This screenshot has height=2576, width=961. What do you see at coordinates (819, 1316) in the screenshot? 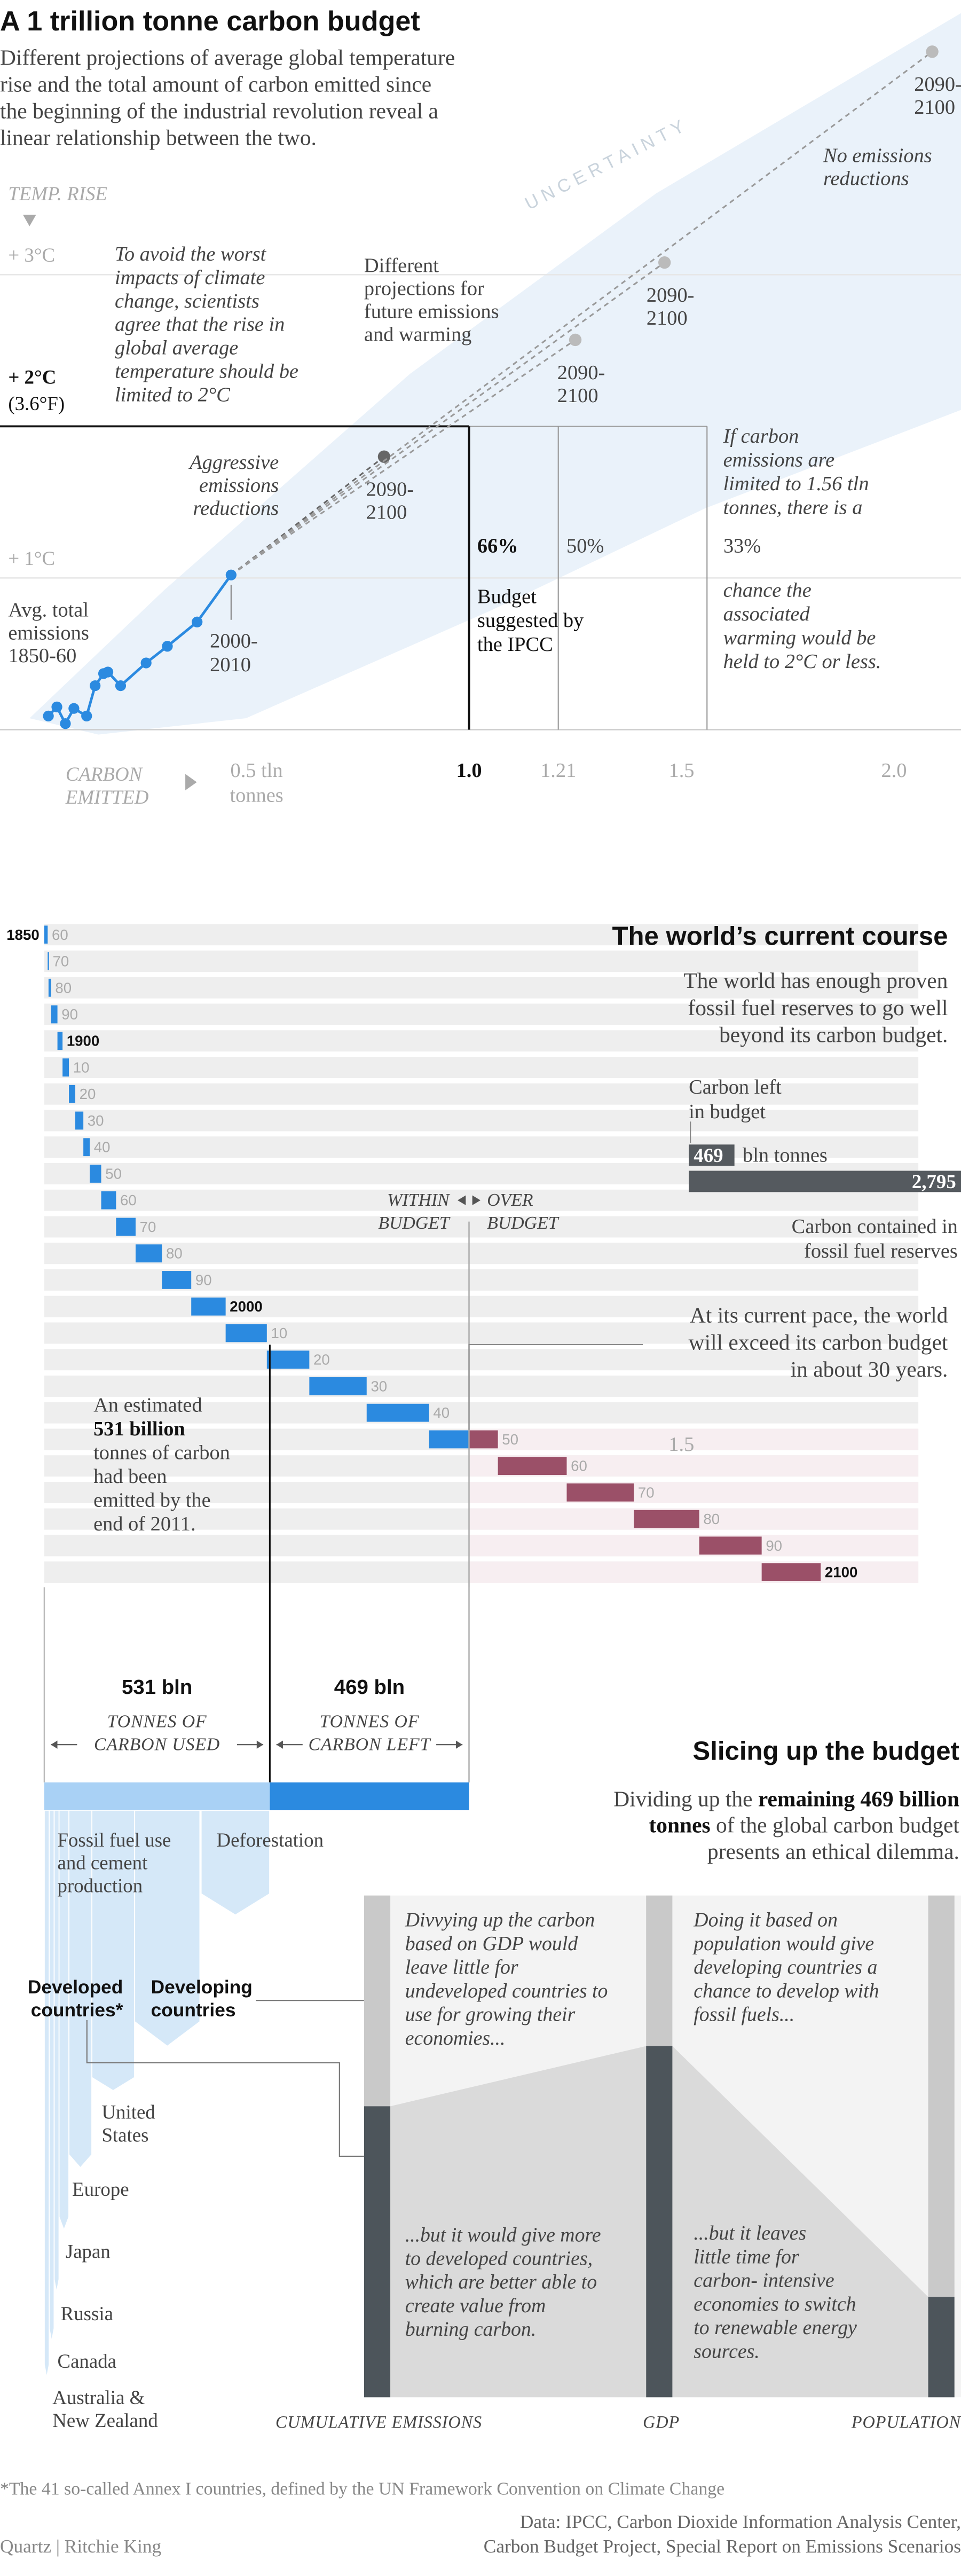
I see `pace-note: At its current pace, the world` at bounding box center [819, 1316].